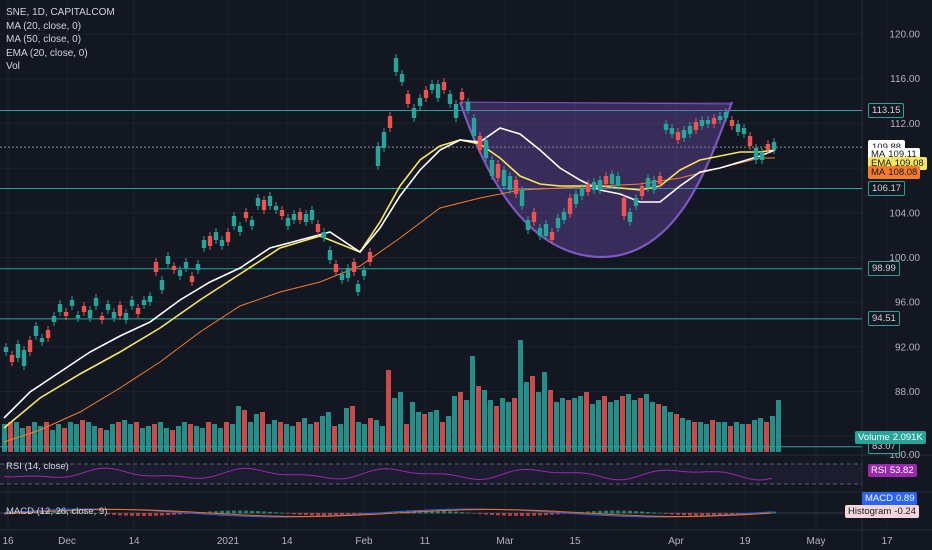 Image resolution: width=932 pixels, height=550 pixels. What do you see at coordinates (505, 541) in the screenshot?
I see `time-axis-label: Mar` at bounding box center [505, 541].